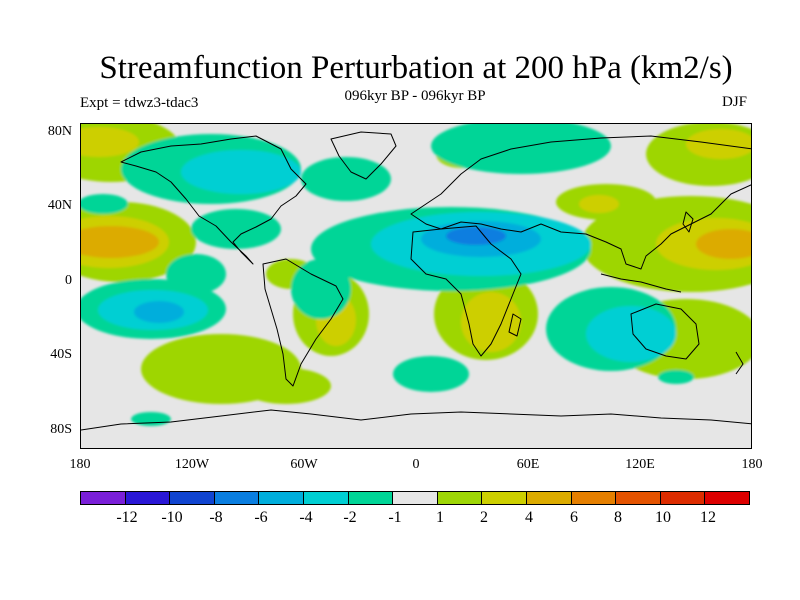  Describe the element at coordinates (80, 464) in the screenshot. I see `lon-label-180w: 180` at that location.